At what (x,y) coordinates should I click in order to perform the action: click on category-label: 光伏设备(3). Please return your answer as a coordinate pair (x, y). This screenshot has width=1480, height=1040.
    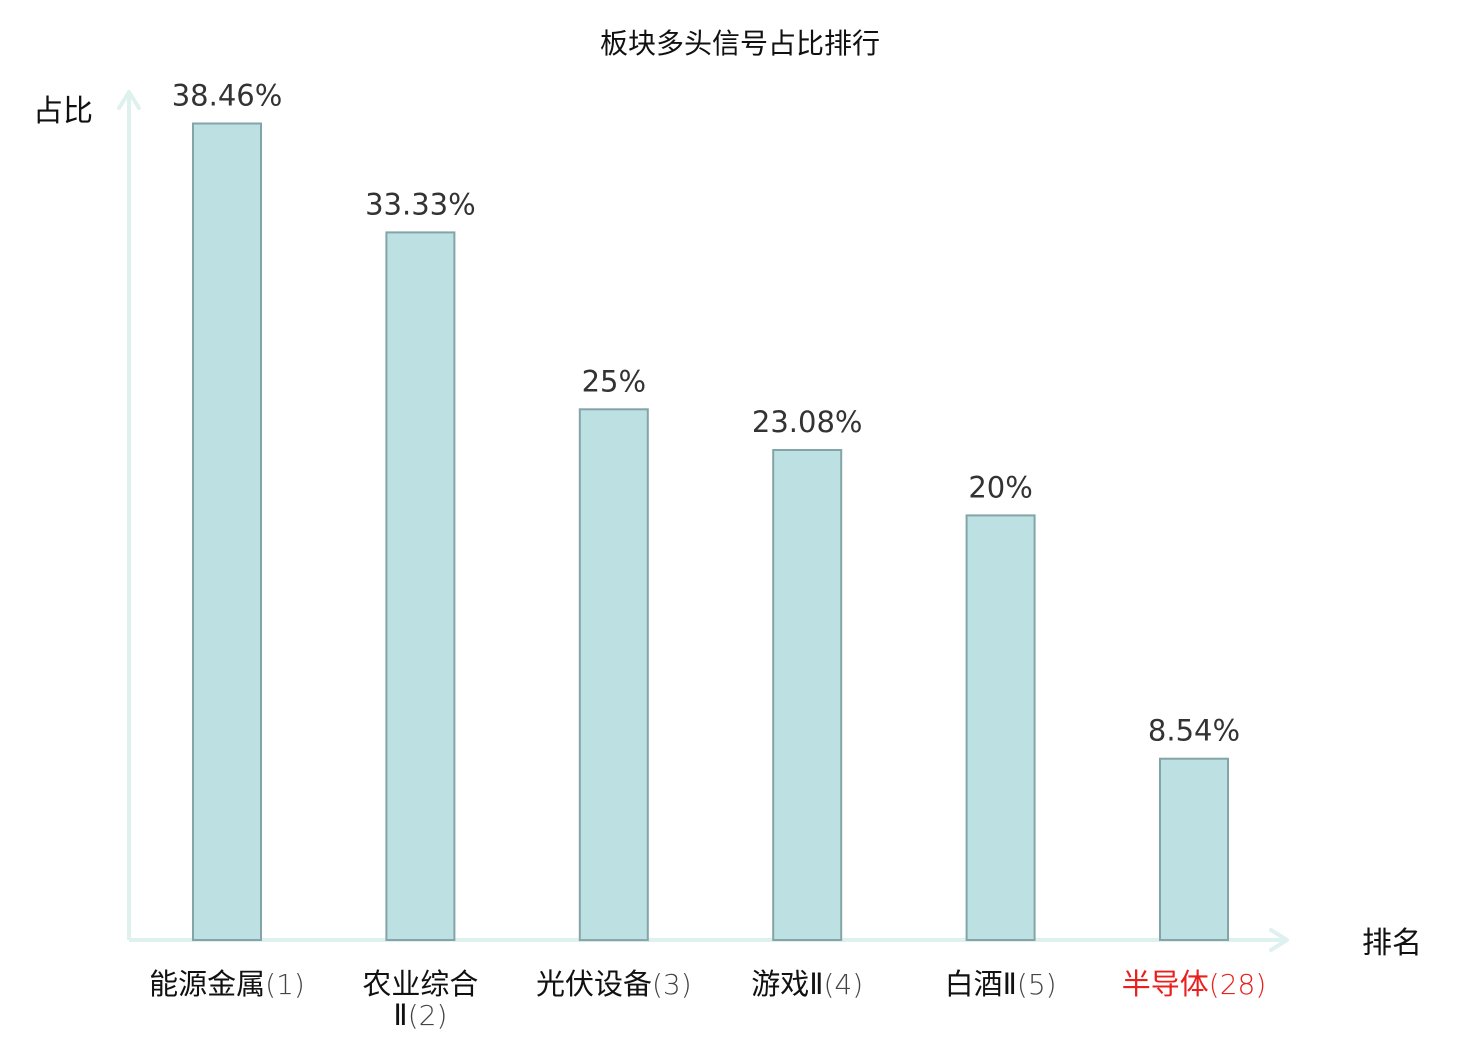
    Looking at the image, I should click on (614, 984).